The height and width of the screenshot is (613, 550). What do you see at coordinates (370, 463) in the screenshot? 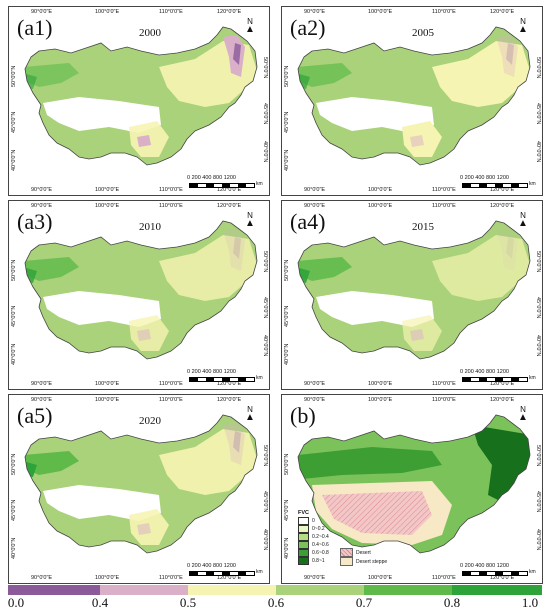
I see `fvc-class-area` at bounding box center [370, 463].